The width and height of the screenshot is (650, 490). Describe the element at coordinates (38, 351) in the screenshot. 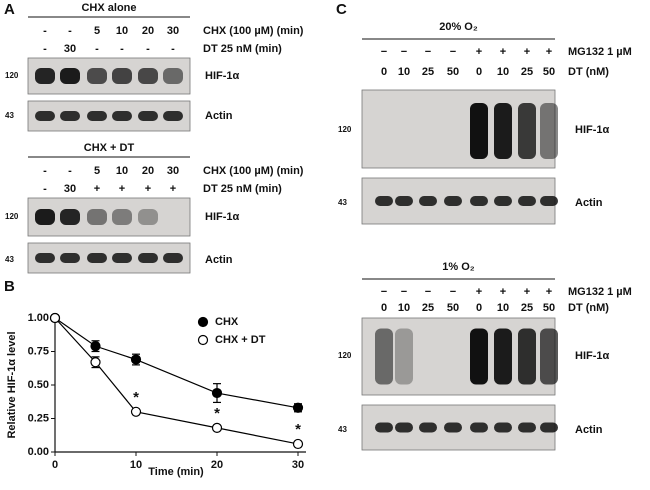

I see `y-tick-label: 0.75` at that location.